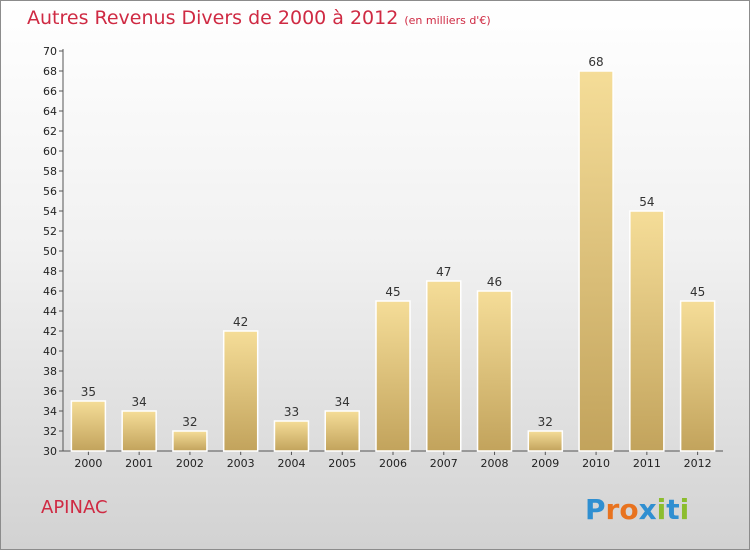 The width and height of the screenshot is (750, 550). What do you see at coordinates (74, 507) in the screenshot?
I see `commune-name: APINAC` at bounding box center [74, 507].